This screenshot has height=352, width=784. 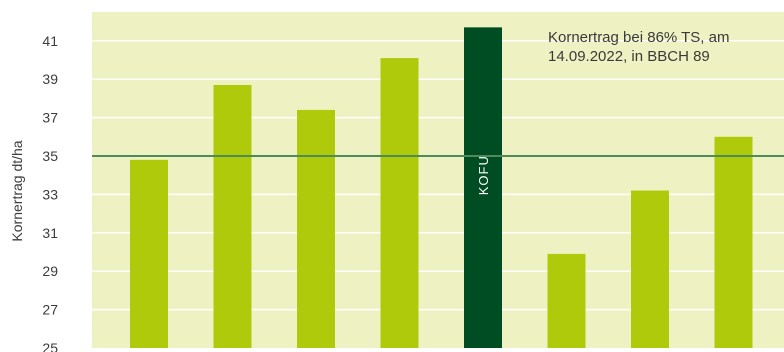 I want to click on y-tick-label: 35, so click(x=50, y=156).